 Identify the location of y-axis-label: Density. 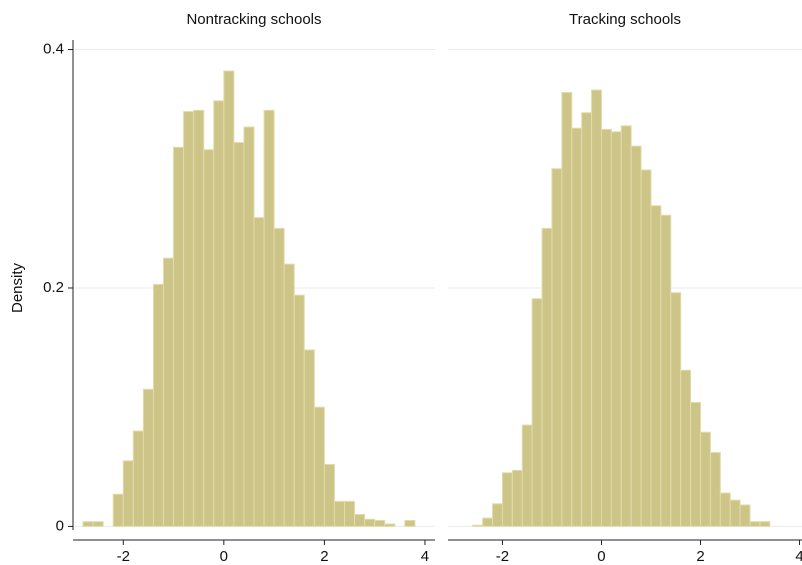
(17, 287).